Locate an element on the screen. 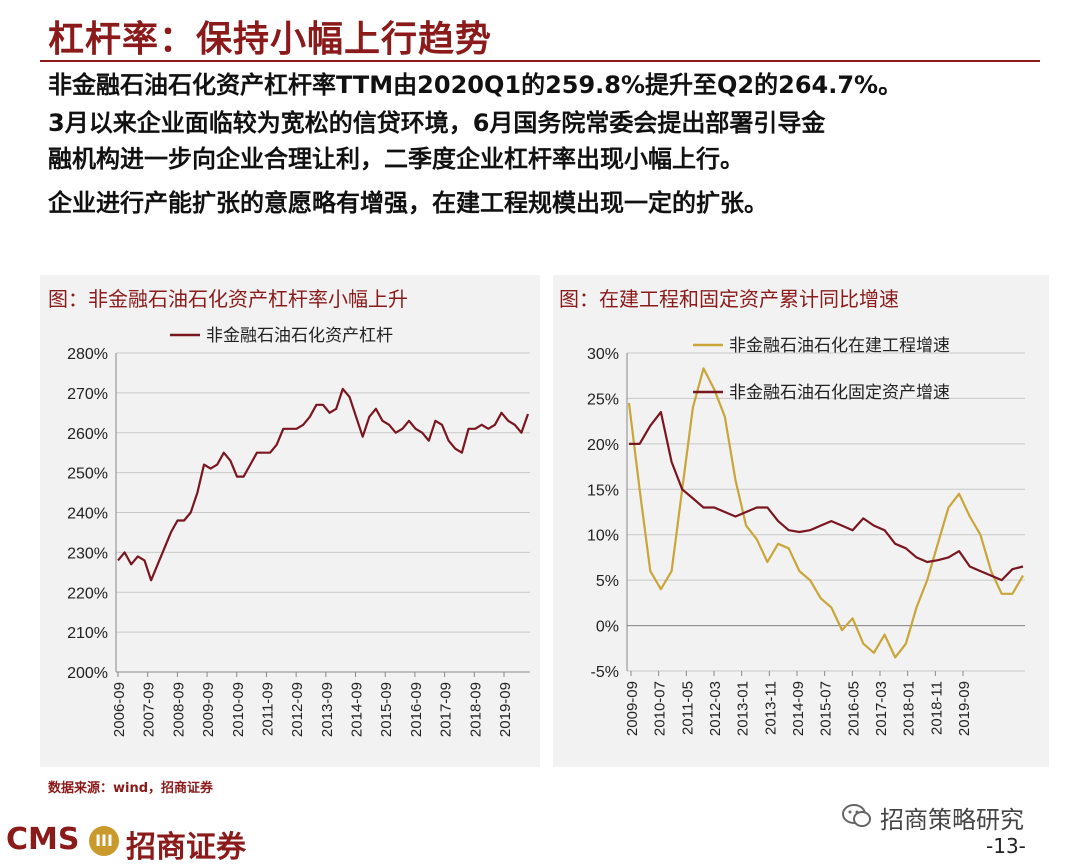 Image resolution: width=1080 pixels, height=866 pixels. x-tick-label: 2012-09 is located at coordinates (297, 709).